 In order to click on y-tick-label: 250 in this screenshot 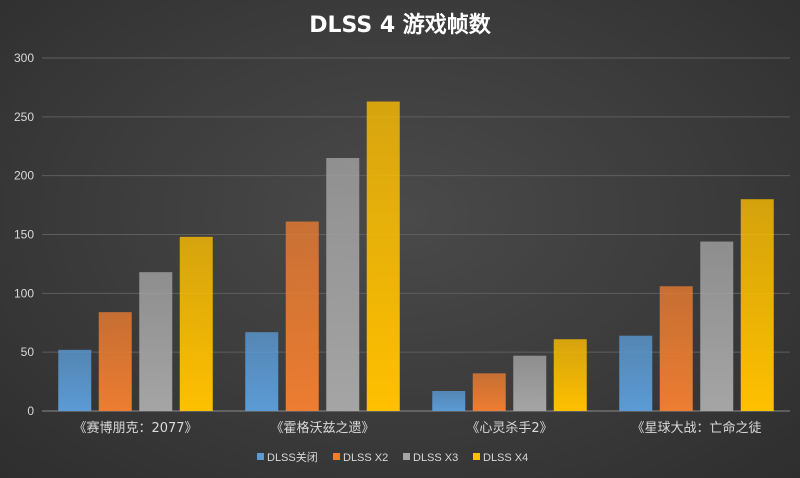, I will do `click(24, 117)`.